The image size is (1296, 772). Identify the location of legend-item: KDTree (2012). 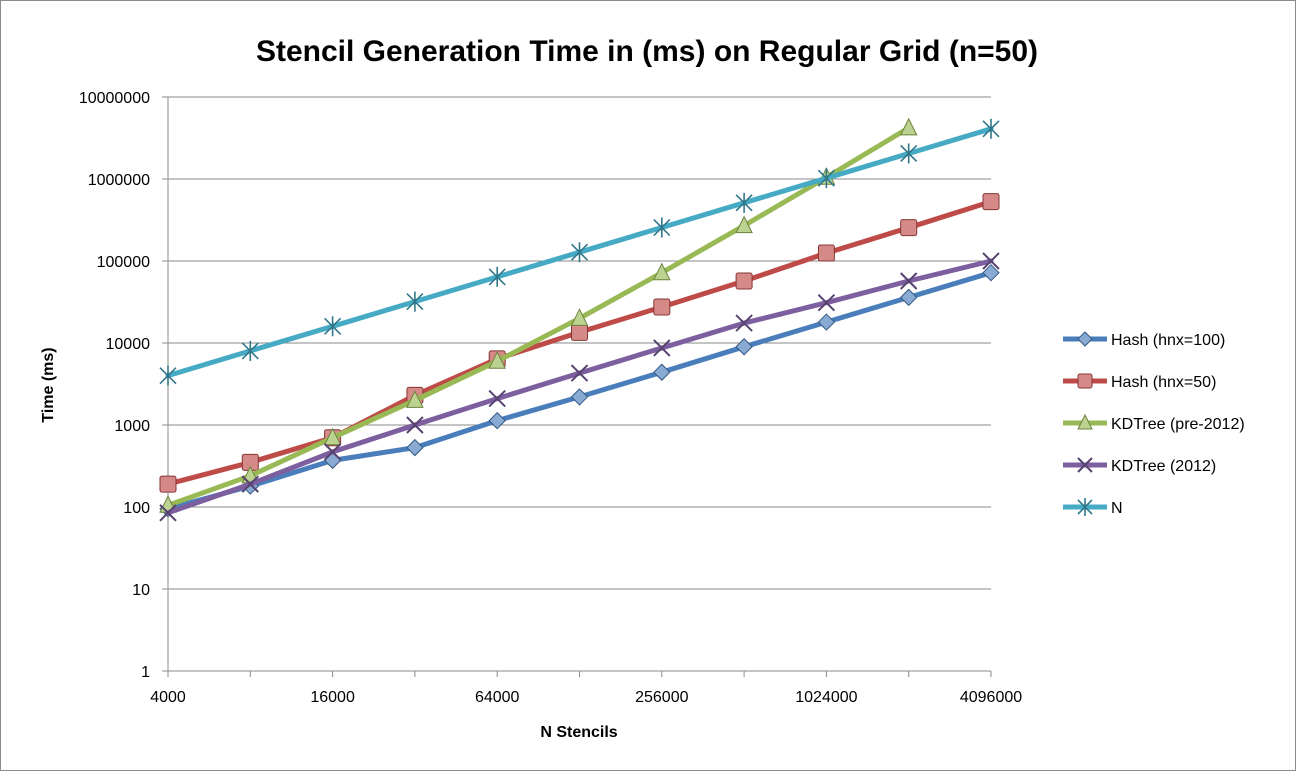
(1139, 466).